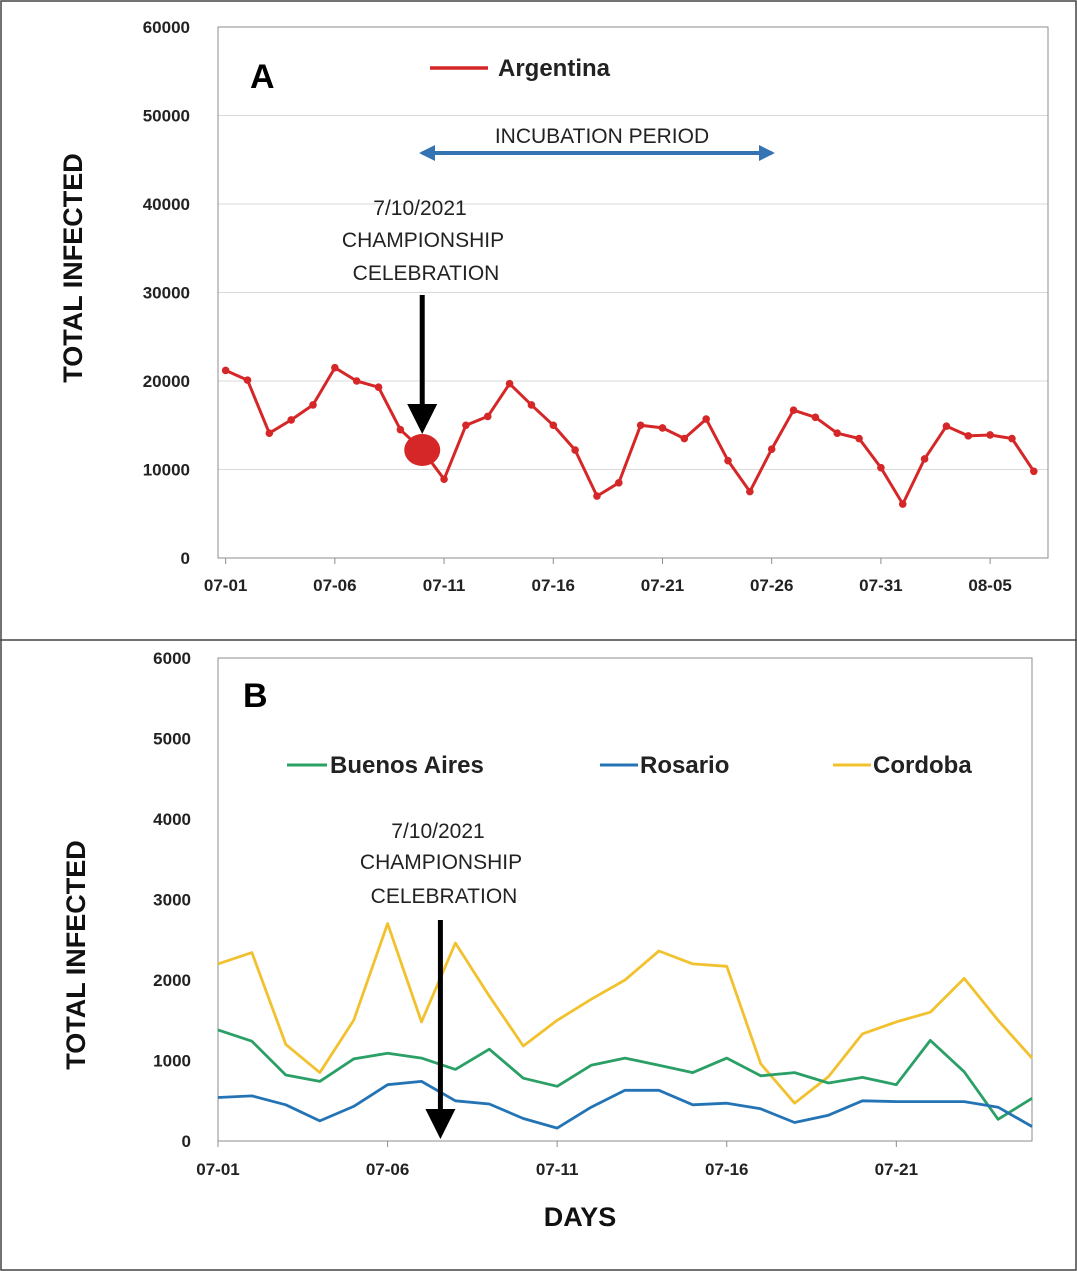 This screenshot has height=1271, width=1077. What do you see at coordinates (426, 273) in the screenshot?
I see `panel-a-annotation-line-3: CELEBRATION` at bounding box center [426, 273].